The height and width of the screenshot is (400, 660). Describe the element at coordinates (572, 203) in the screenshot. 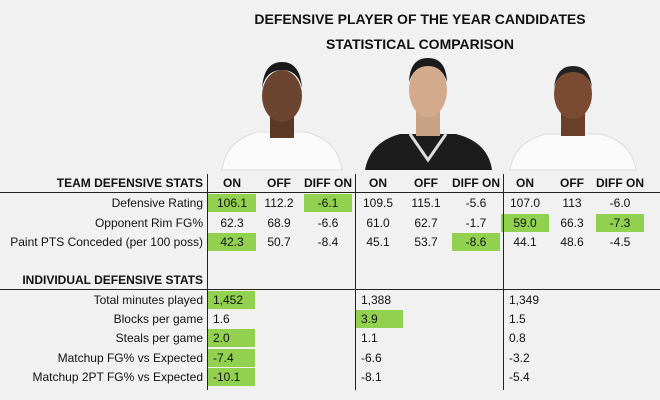

I see `cell: 113` at that location.